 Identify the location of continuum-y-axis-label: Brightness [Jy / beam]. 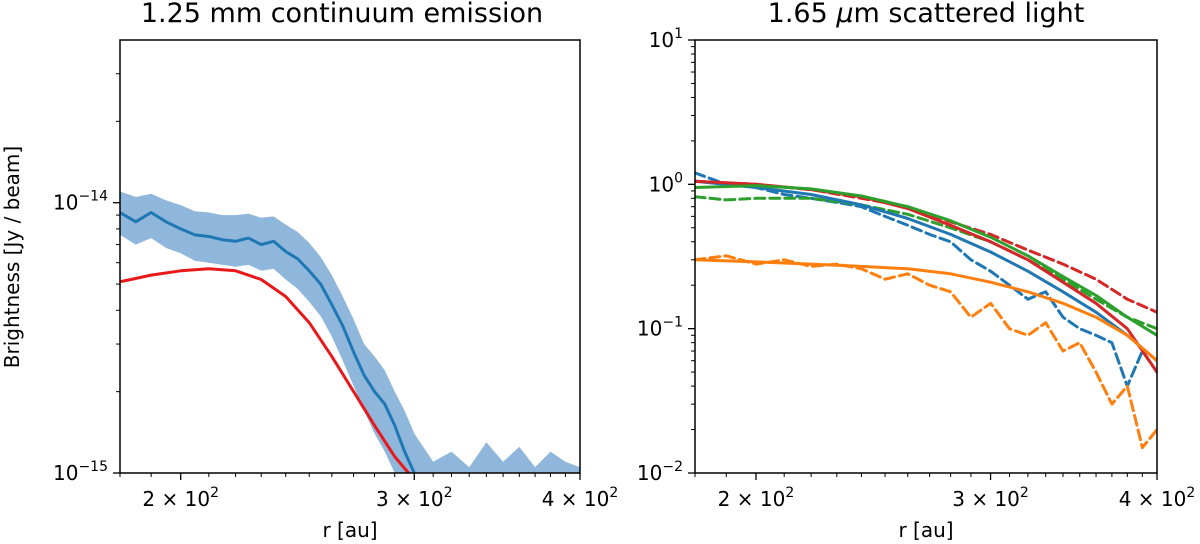
(12, 257).